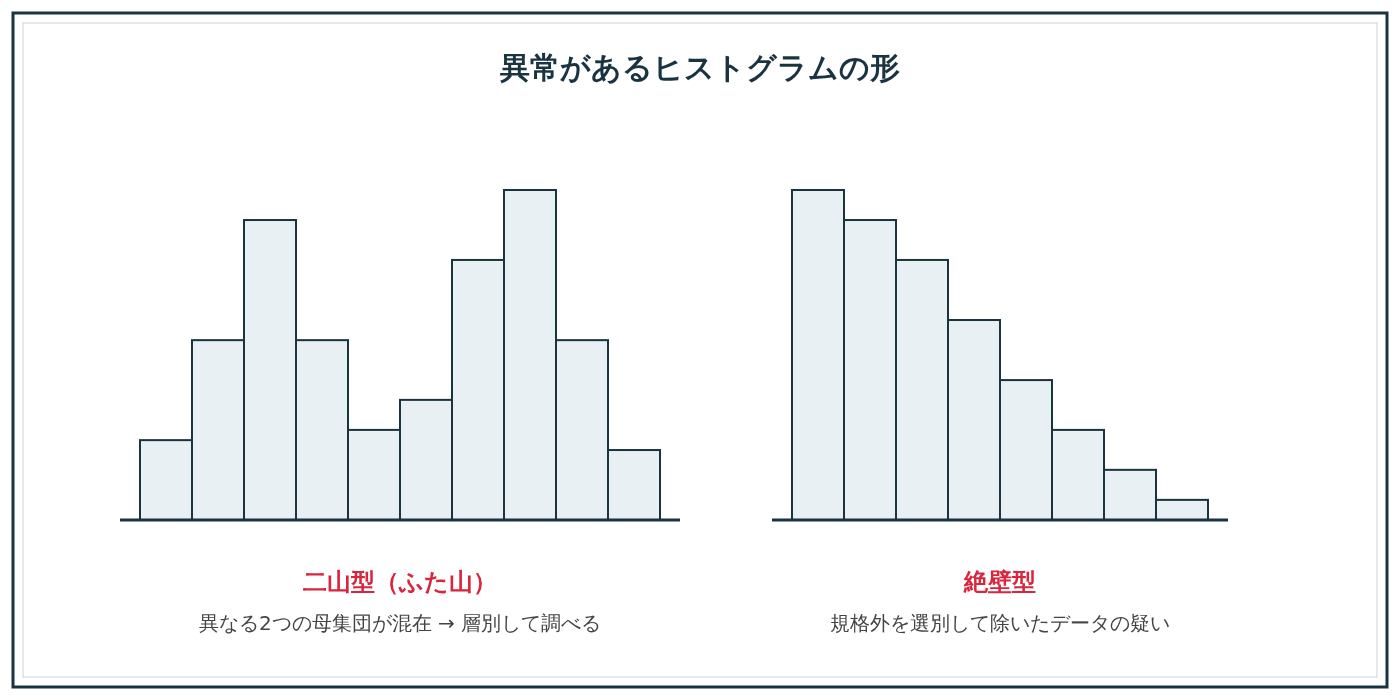  Describe the element at coordinates (400, 623) in the screenshot. I see `text: 異なる2つの母集団が混在 → 層別して調べる` at that location.